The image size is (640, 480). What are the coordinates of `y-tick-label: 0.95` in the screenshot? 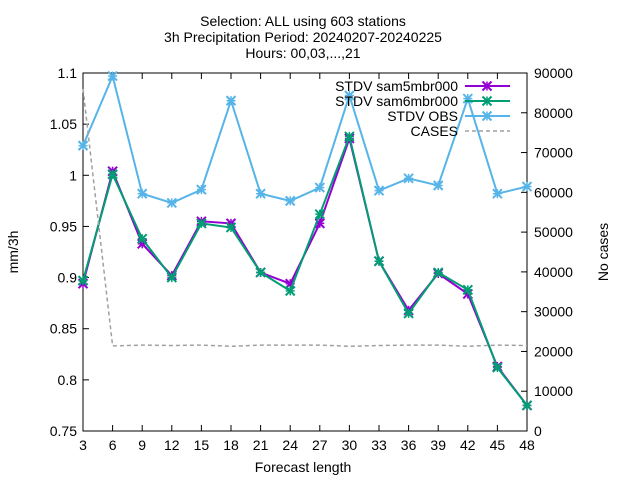 It's located at (63, 226).